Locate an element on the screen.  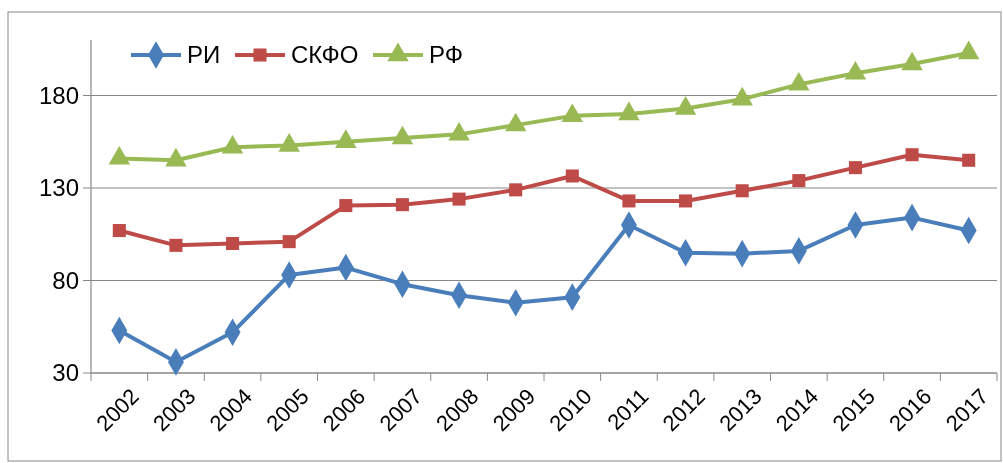
legend-label: РФ is located at coordinates (446, 55).